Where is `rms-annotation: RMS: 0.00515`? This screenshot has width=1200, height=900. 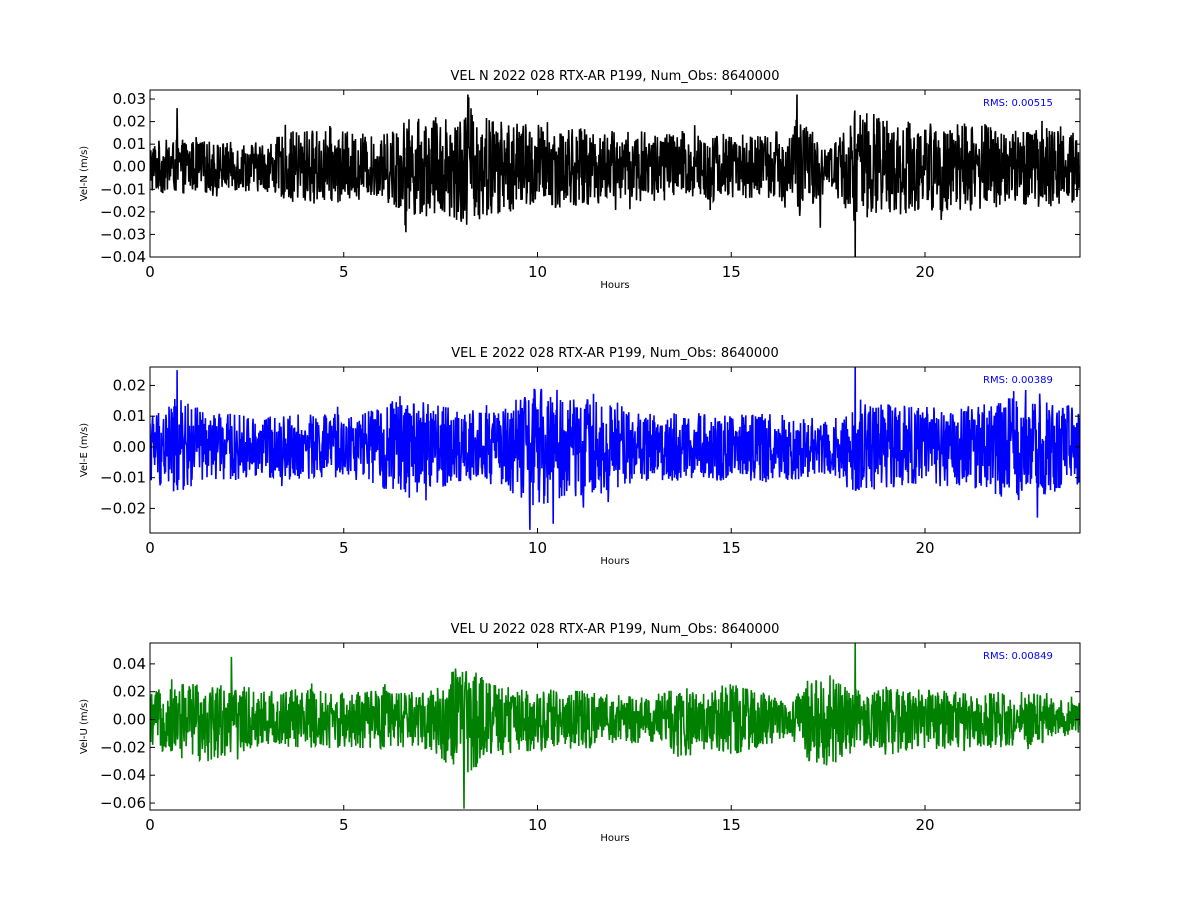 rms-annotation: RMS: 0.00515 is located at coordinates (1018, 103).